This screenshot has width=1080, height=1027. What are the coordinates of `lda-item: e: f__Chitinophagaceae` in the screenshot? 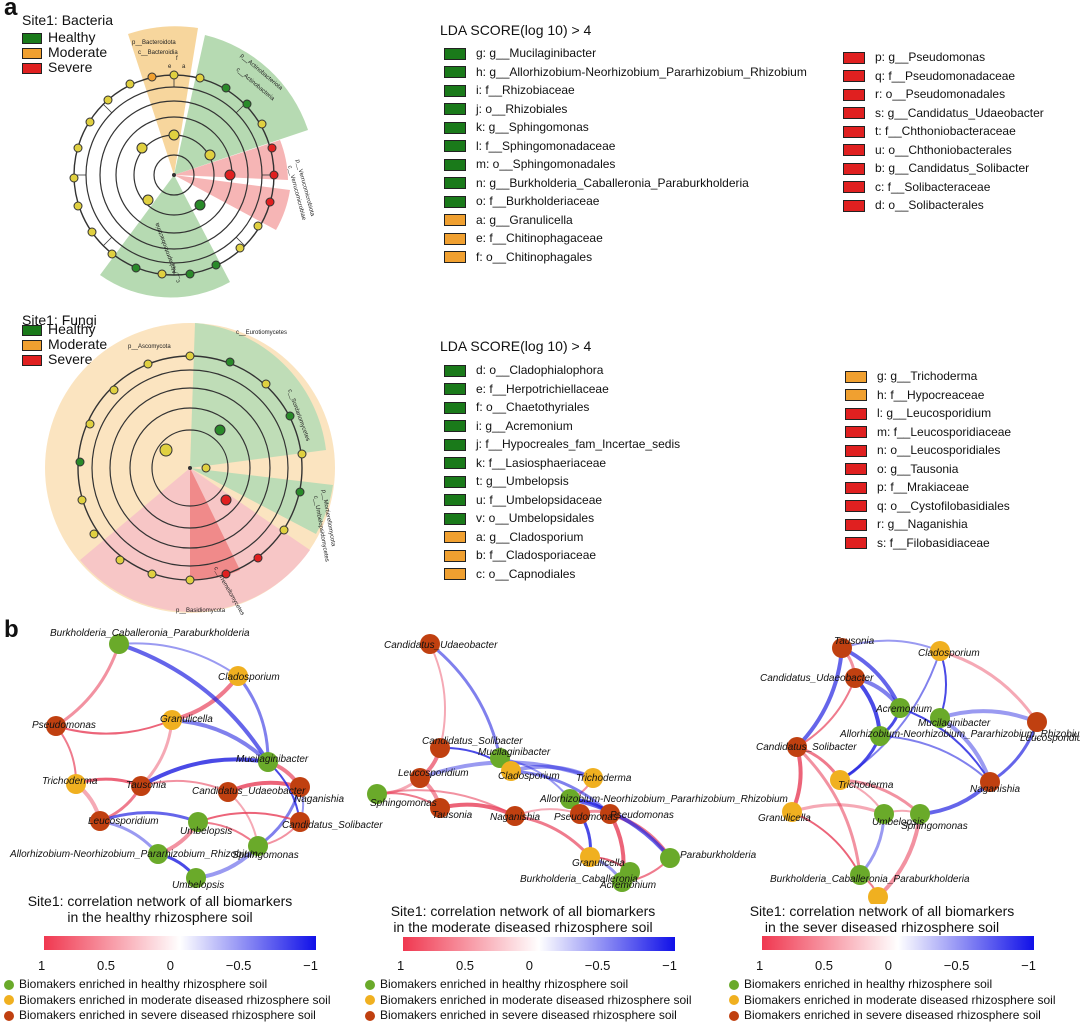 It's located at (625, 238).